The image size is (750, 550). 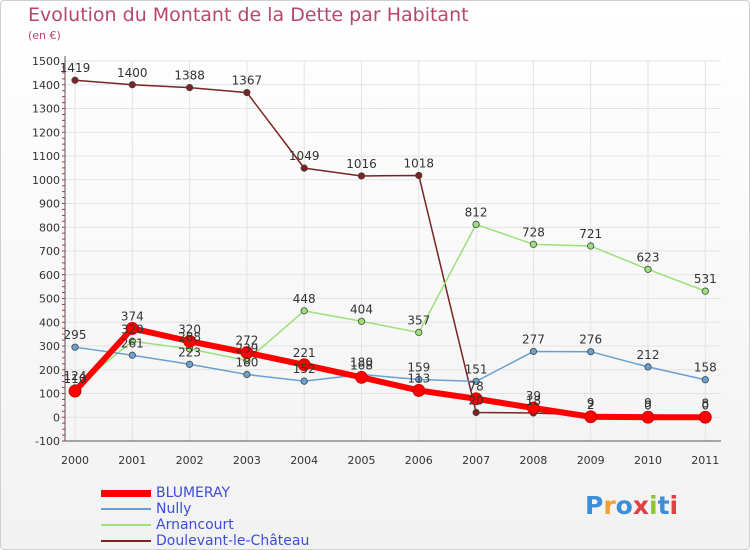 I want to click on data-label: 812, so click(x=476, y=212).